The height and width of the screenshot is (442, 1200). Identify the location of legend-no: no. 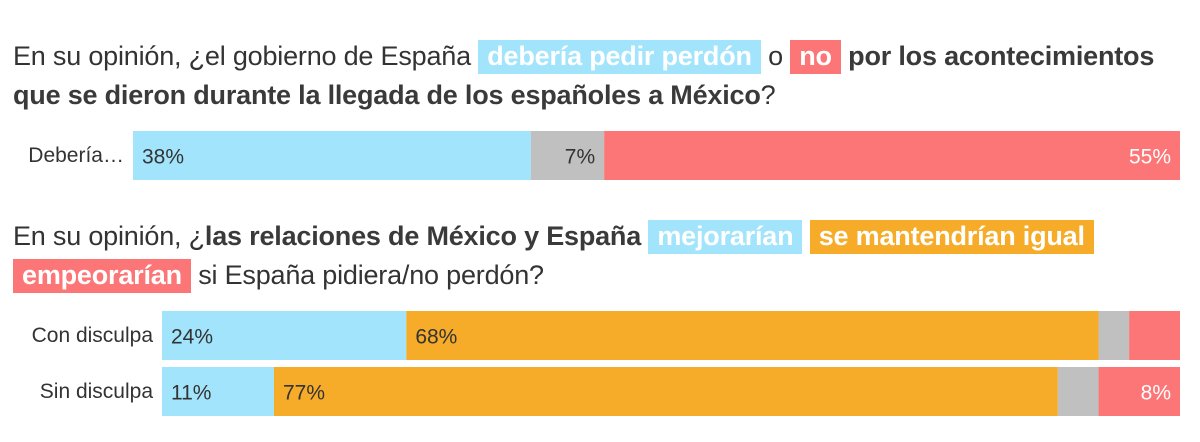
(815, 57).